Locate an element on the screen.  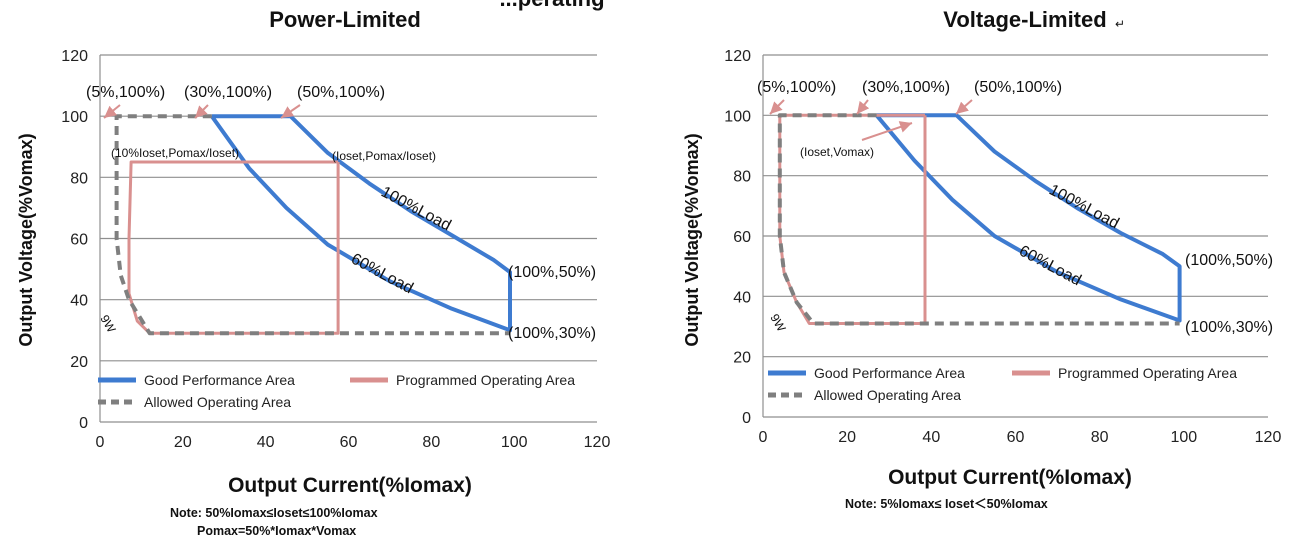
note-text: Note: 5%Iomax≤ Ioset＜50%Iomax is located at coordinates (946, 504).